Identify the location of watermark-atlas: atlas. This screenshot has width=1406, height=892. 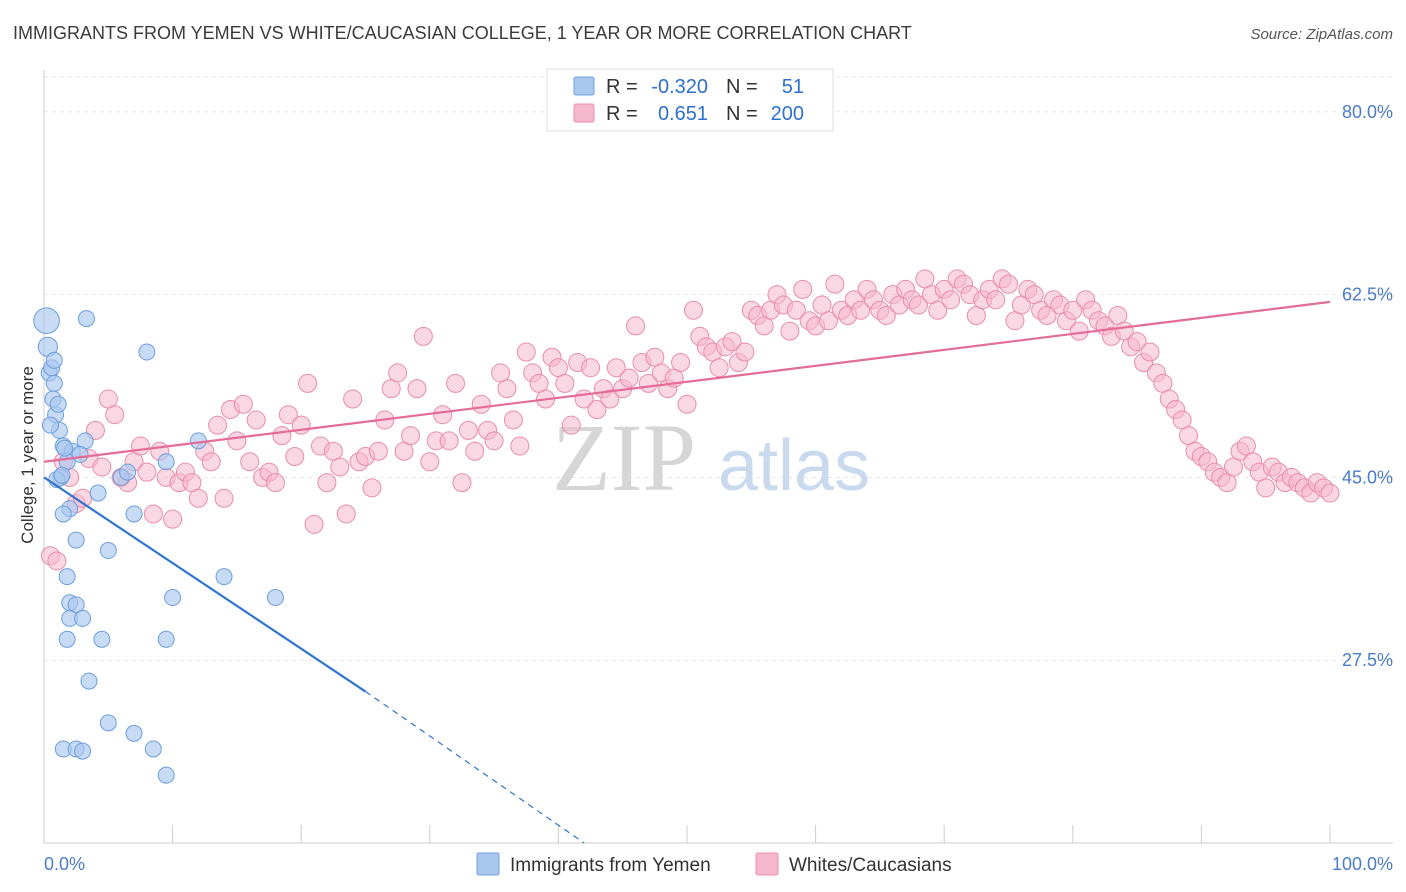
(794, 466).